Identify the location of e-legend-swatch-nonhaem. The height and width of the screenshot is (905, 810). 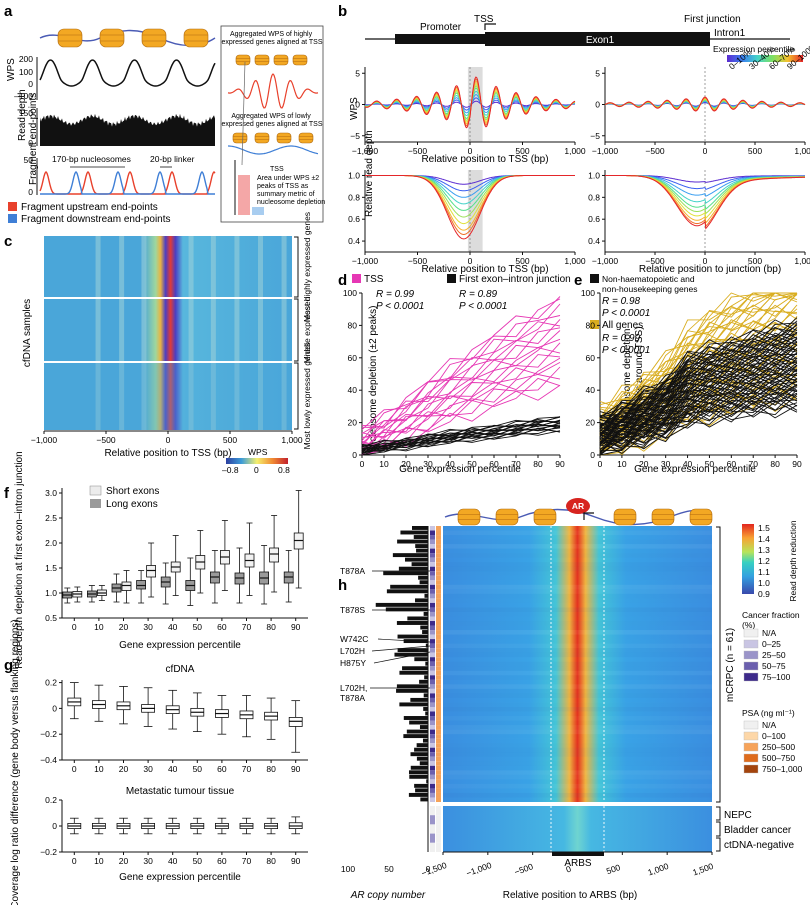
(594, 278).